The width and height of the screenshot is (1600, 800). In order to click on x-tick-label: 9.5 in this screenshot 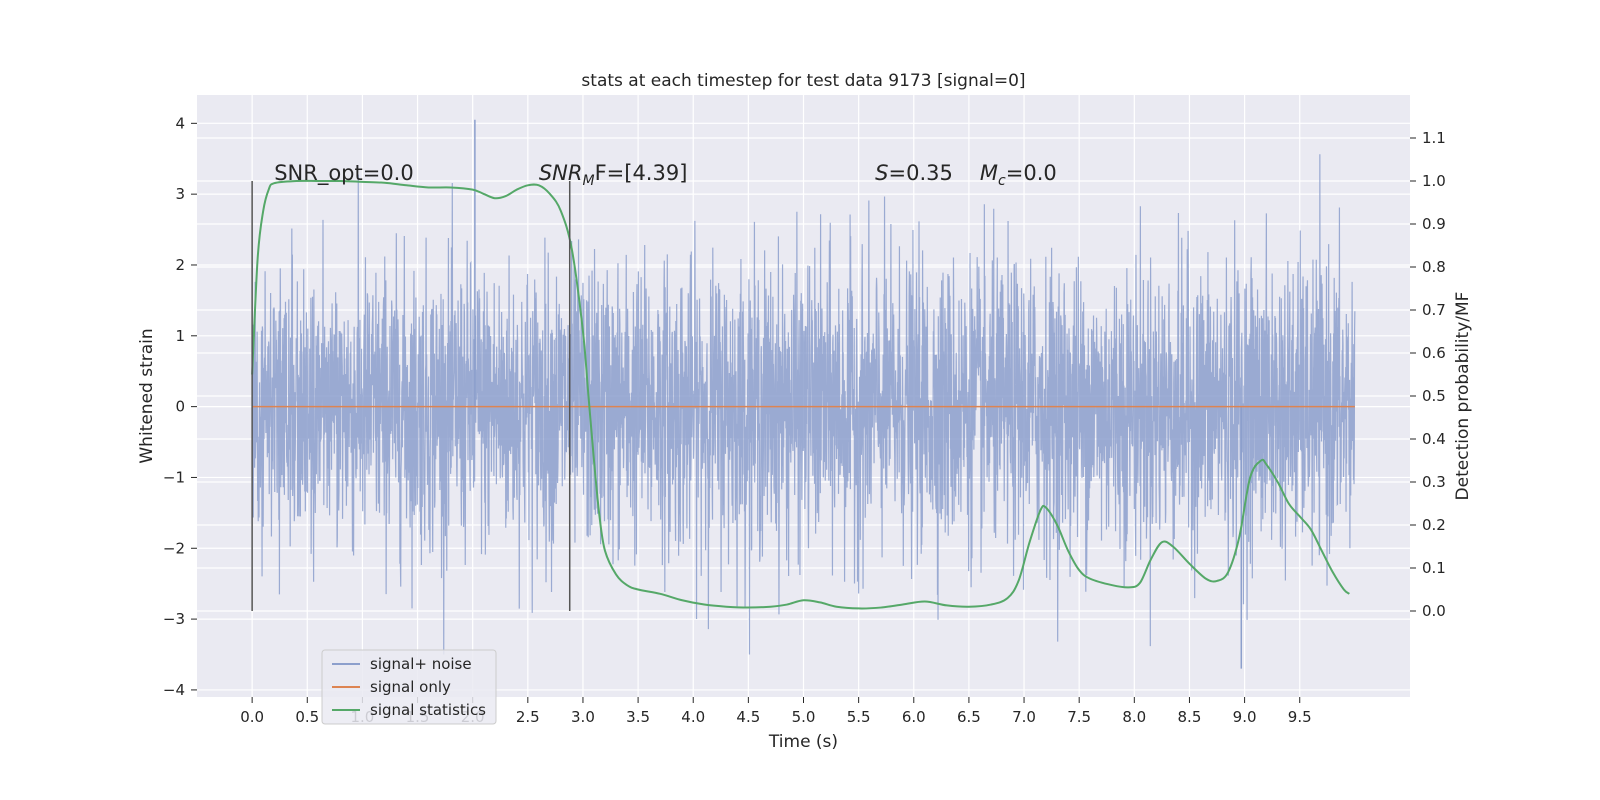, I will do `click(1300, 717)`.